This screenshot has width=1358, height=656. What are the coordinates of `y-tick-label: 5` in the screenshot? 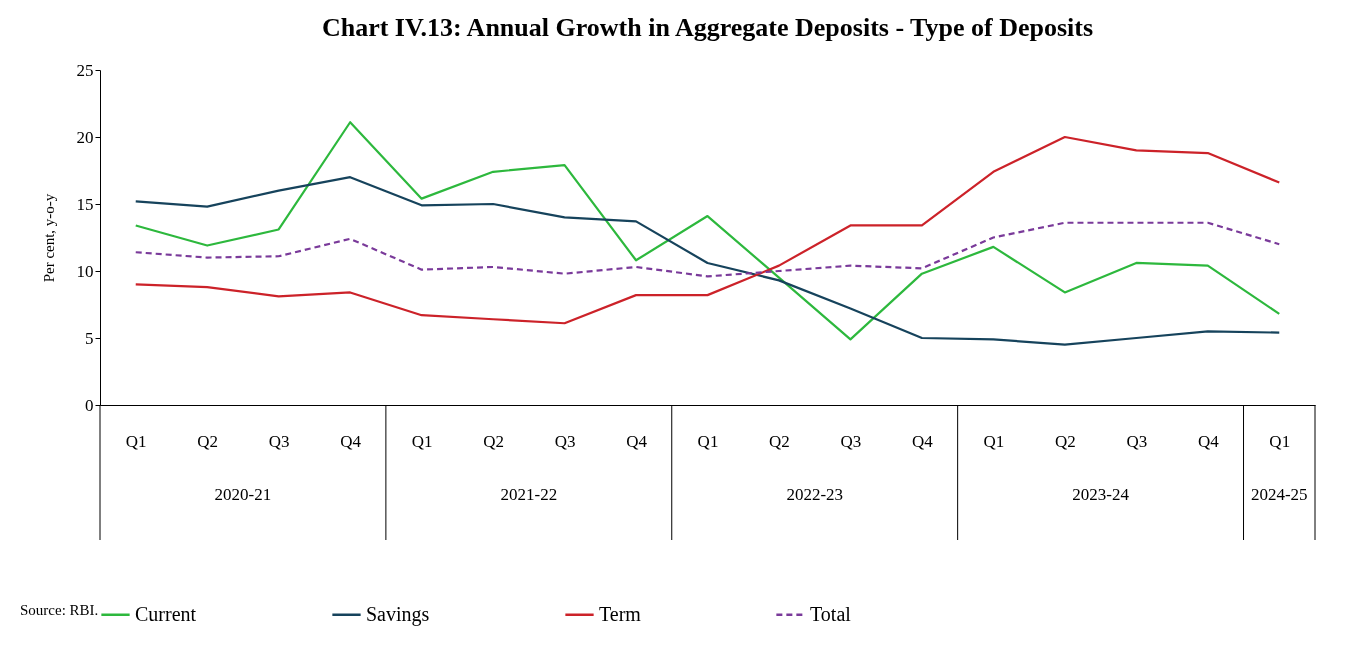 It's located at (89, 338).